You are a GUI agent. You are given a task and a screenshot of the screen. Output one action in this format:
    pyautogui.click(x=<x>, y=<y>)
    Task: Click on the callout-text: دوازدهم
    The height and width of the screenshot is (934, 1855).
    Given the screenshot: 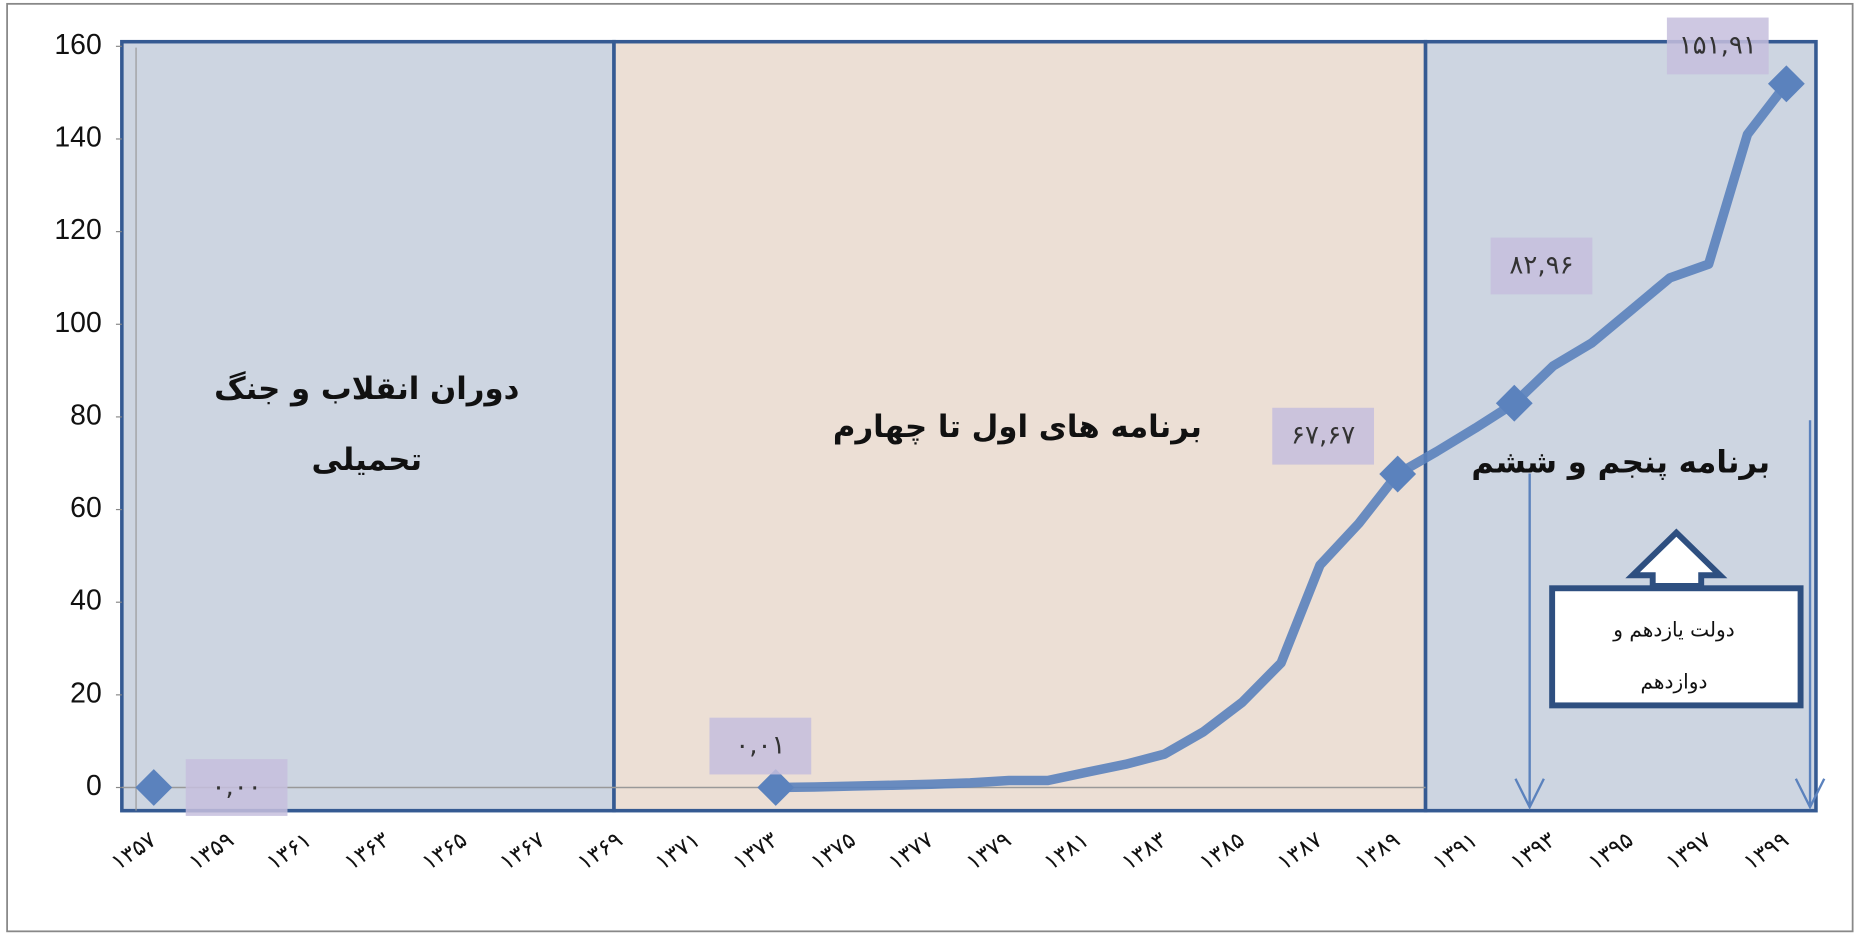 What is the action you would take?
    pyautogui.click(x=1674, y=681)
    